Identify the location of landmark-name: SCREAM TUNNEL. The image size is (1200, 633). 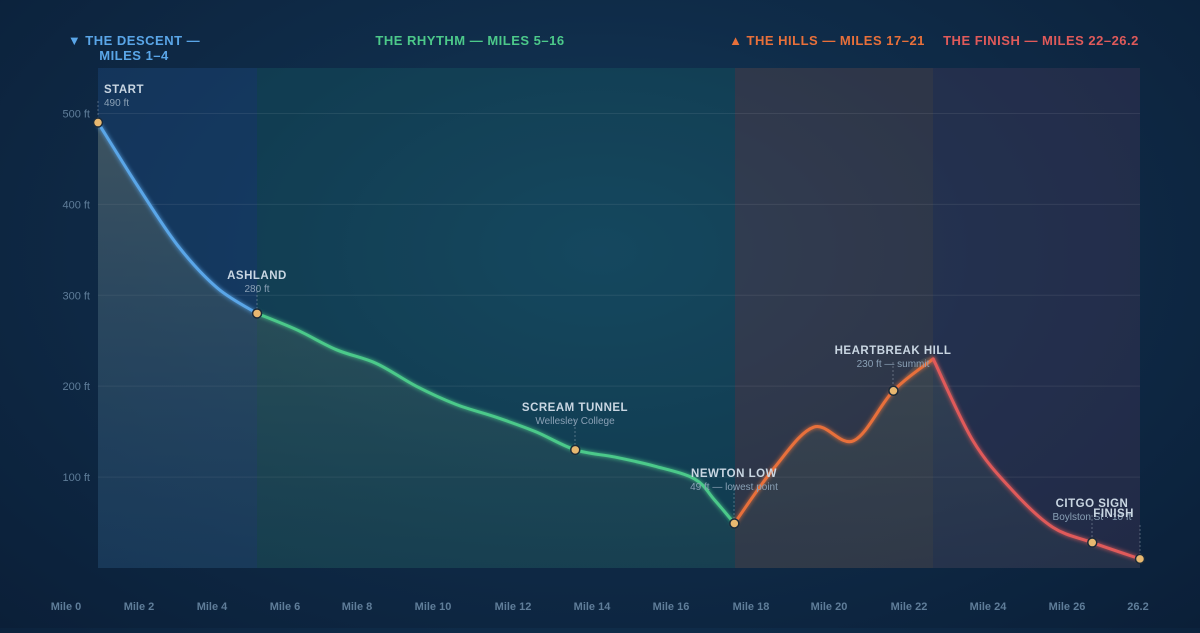
(575, 408).